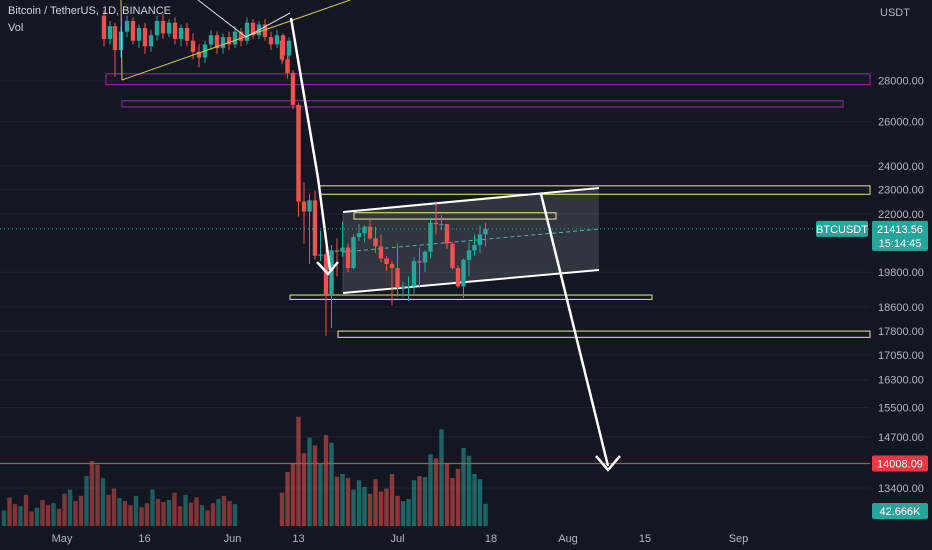  What do you see at coordinates (16, 28) in the screenshot?
I see `volume-indicator-label: Vol` at bounding box center [16, 28].